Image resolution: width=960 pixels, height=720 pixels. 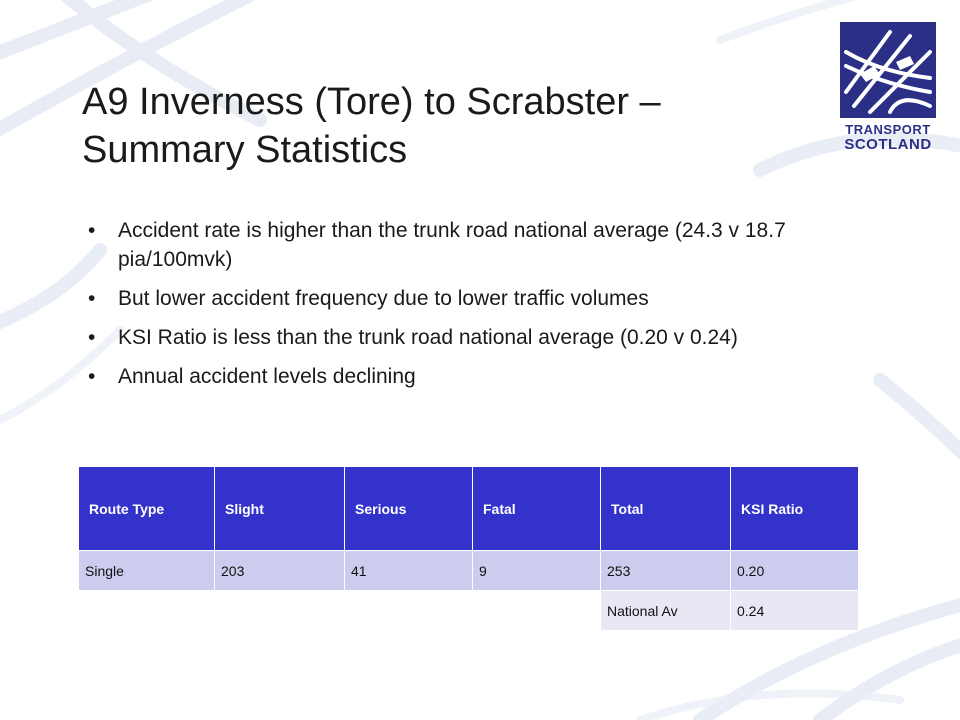 What do you see at coordinates (665, 508) in the screenshot?
I see `header-total: Total` at bounding box center [665, 508].